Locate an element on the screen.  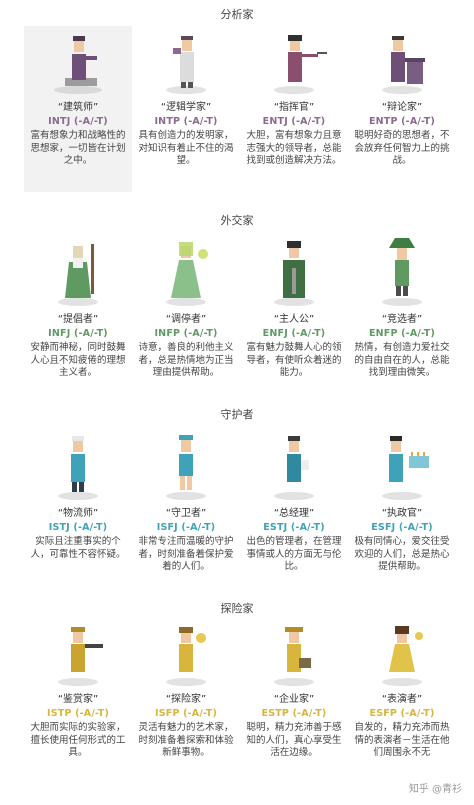
type-description: 极有同情心，爱交往受欢迎的人们，总是热心提供帮助。 is located at coordinates (402, 554).